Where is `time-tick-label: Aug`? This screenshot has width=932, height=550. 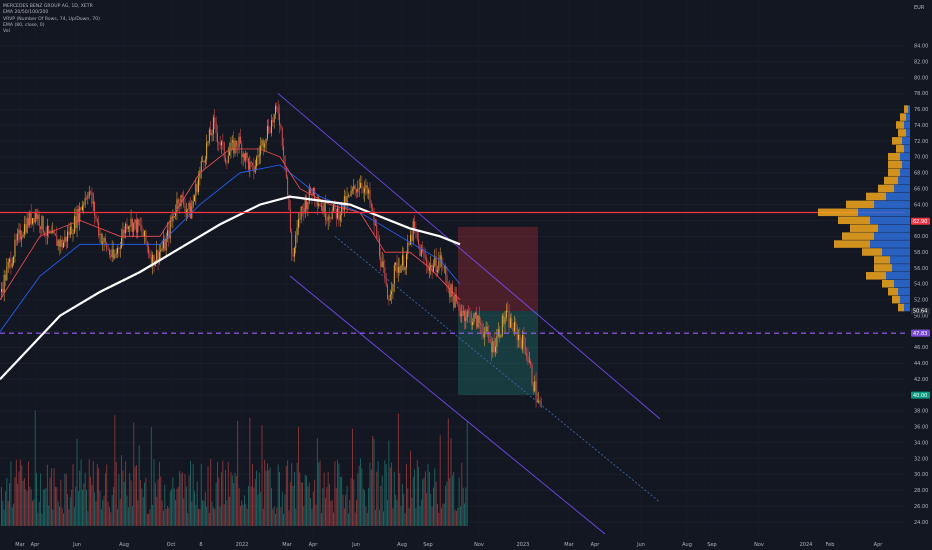
time-tick-label: Aug is located at coordinates (402, 545).